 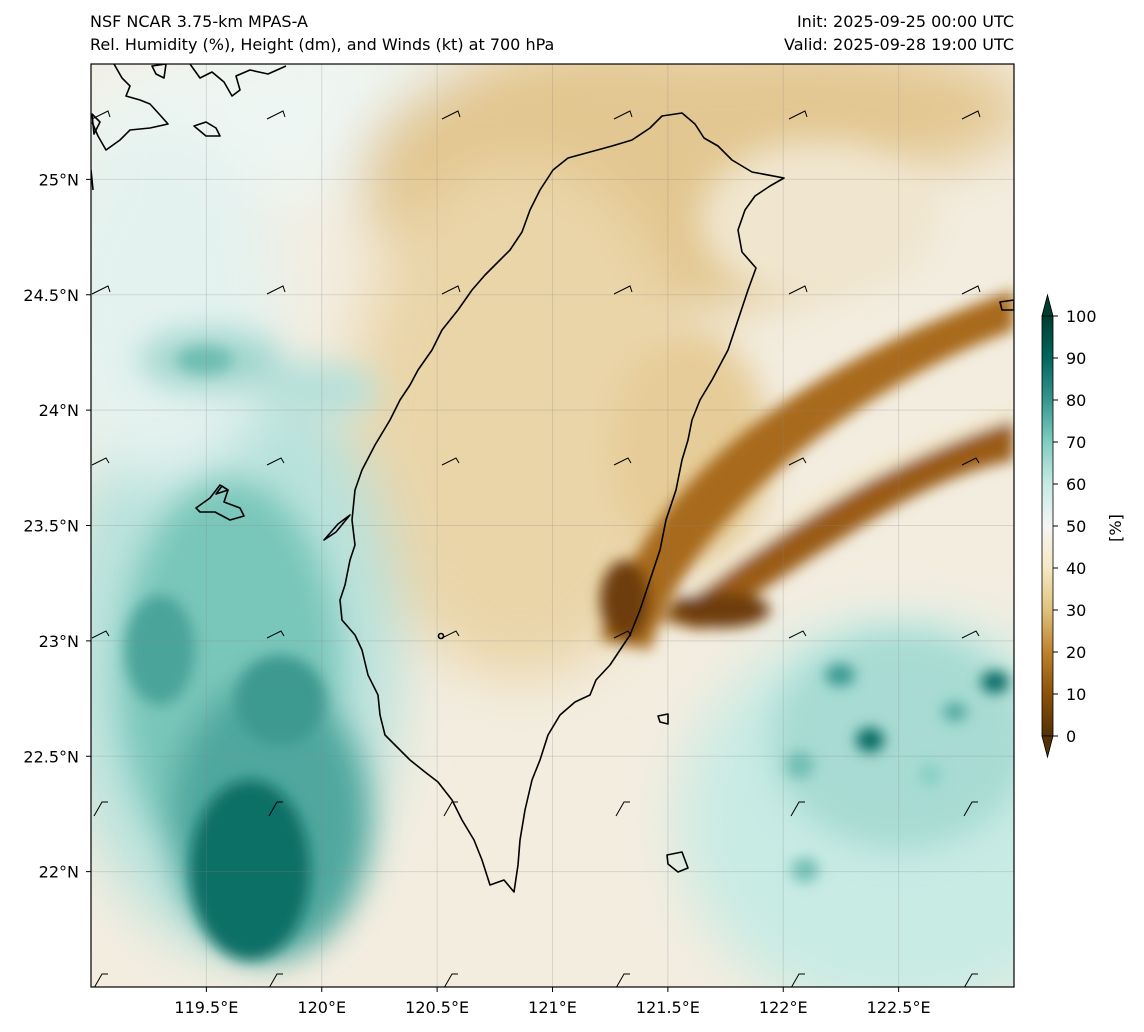 I want to click on colorbar-tick-label: 30, so click(x=1076, y=610).